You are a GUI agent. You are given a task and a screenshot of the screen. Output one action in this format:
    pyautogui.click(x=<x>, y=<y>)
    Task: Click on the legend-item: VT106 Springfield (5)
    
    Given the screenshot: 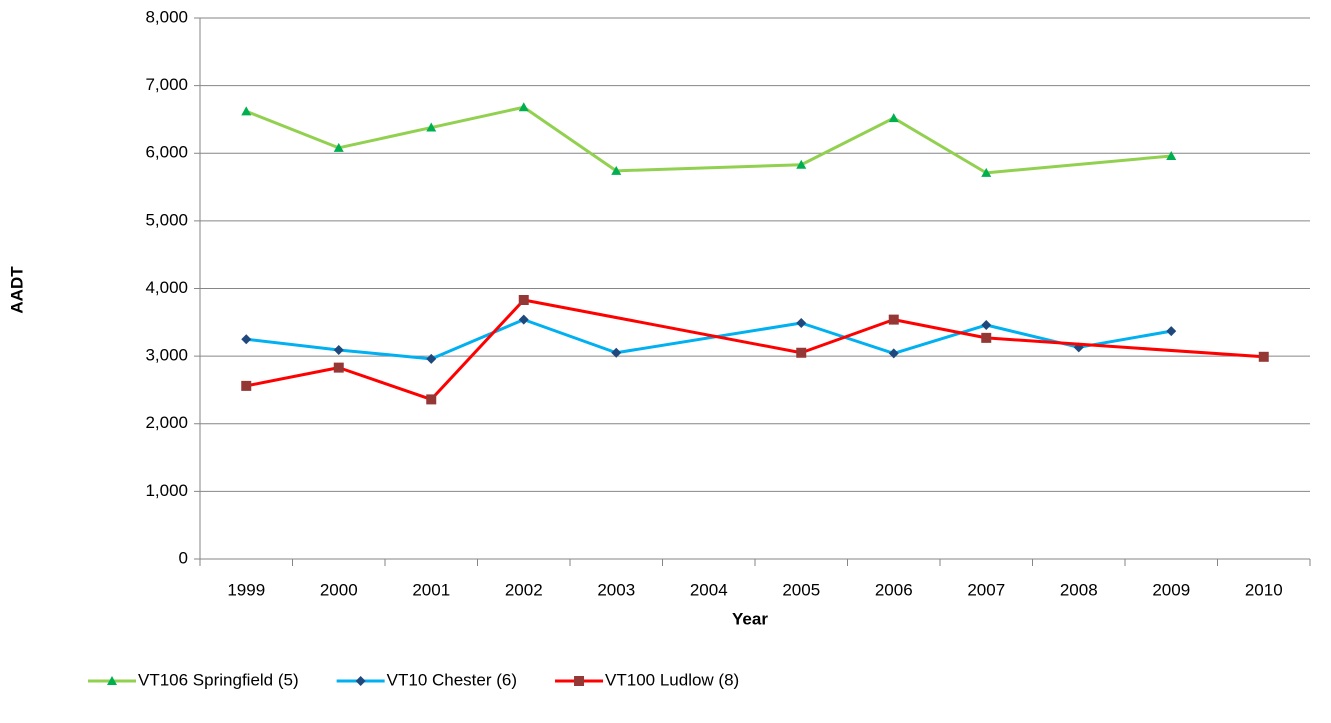 What is the action you would take?
    pyautogui.click(x=193, y=679)
    